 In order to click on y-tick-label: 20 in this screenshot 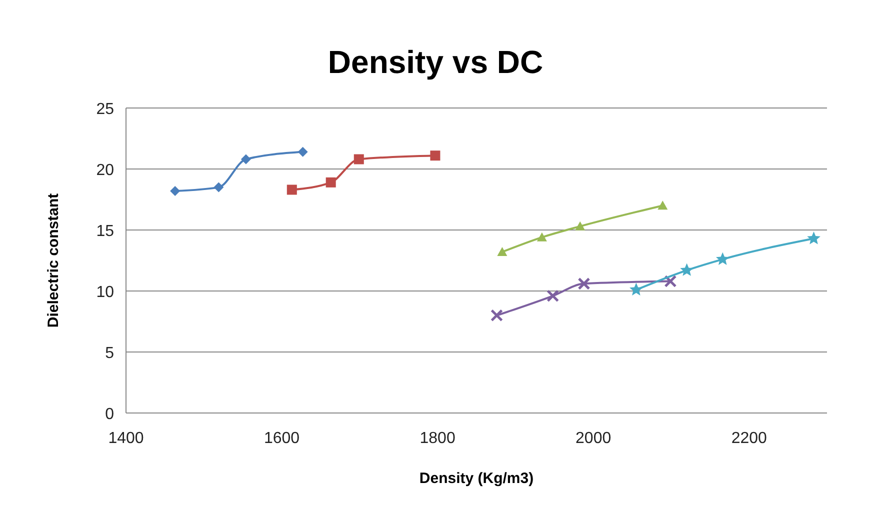, I will do `click(105, 170)`.